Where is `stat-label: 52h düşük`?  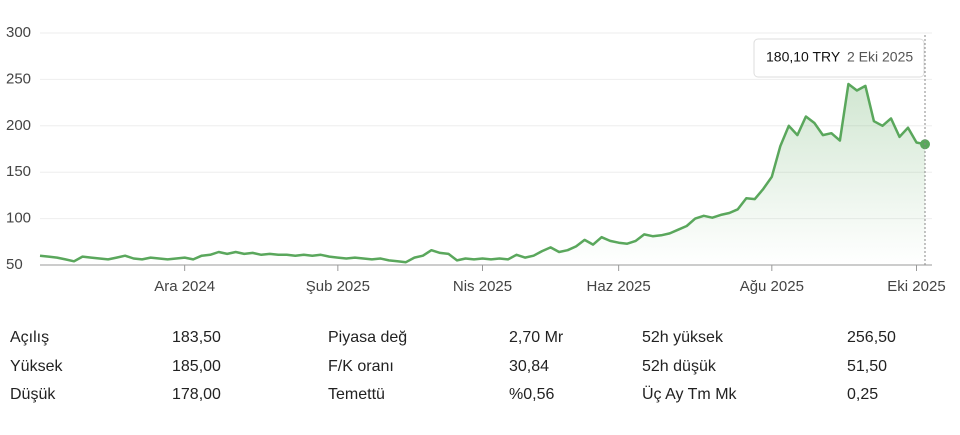
stat-label: 52h düşük is located at coordinates (679, 366).